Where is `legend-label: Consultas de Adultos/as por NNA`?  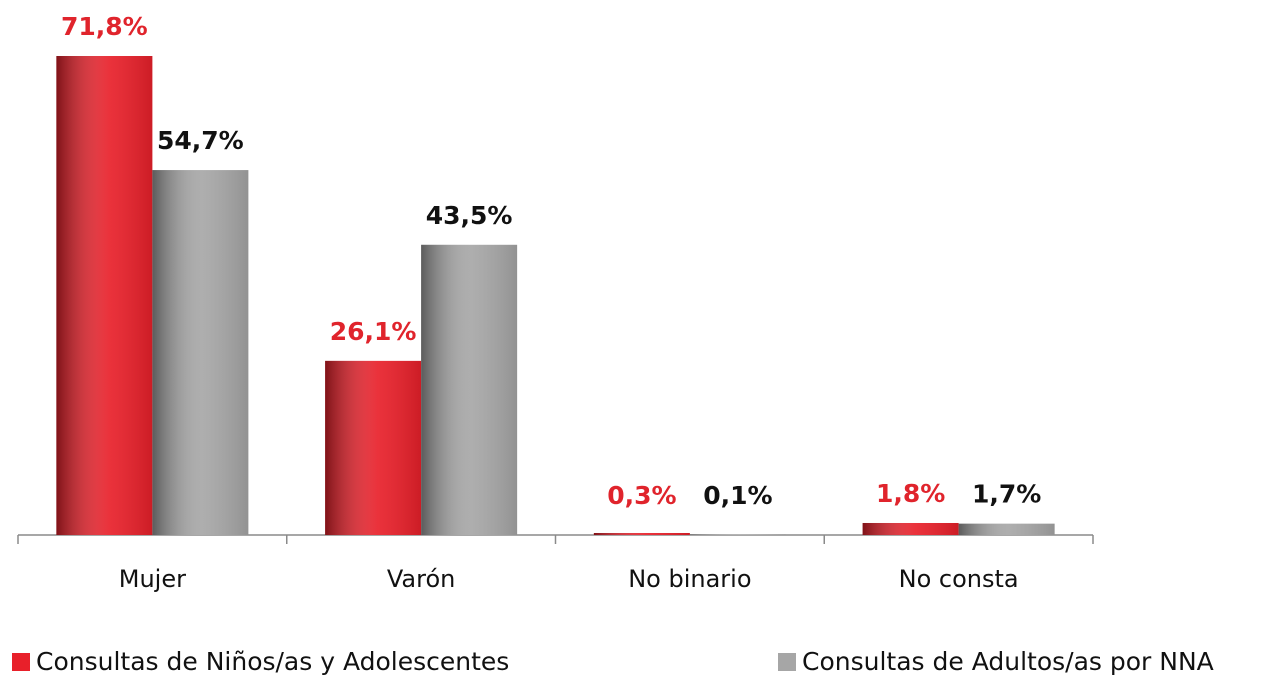
legend-label: Consultas de Adultos/as por NNA is located at coordinates (1008, 661).